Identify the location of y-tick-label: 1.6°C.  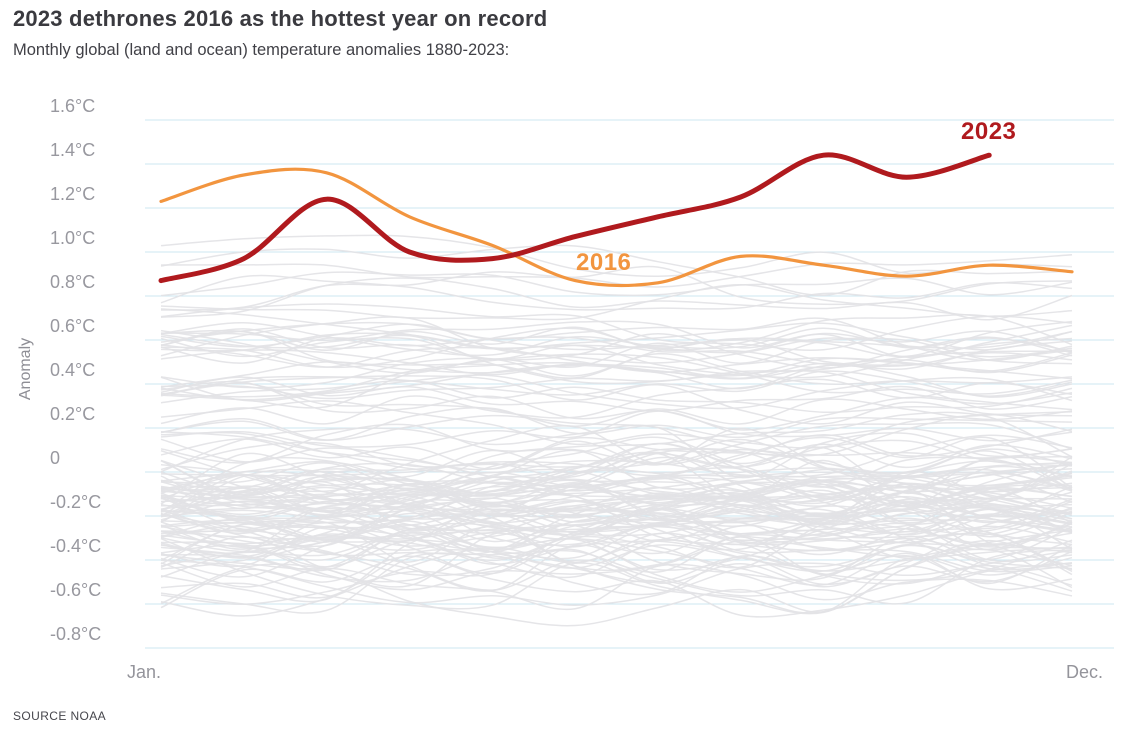
(72, 106).